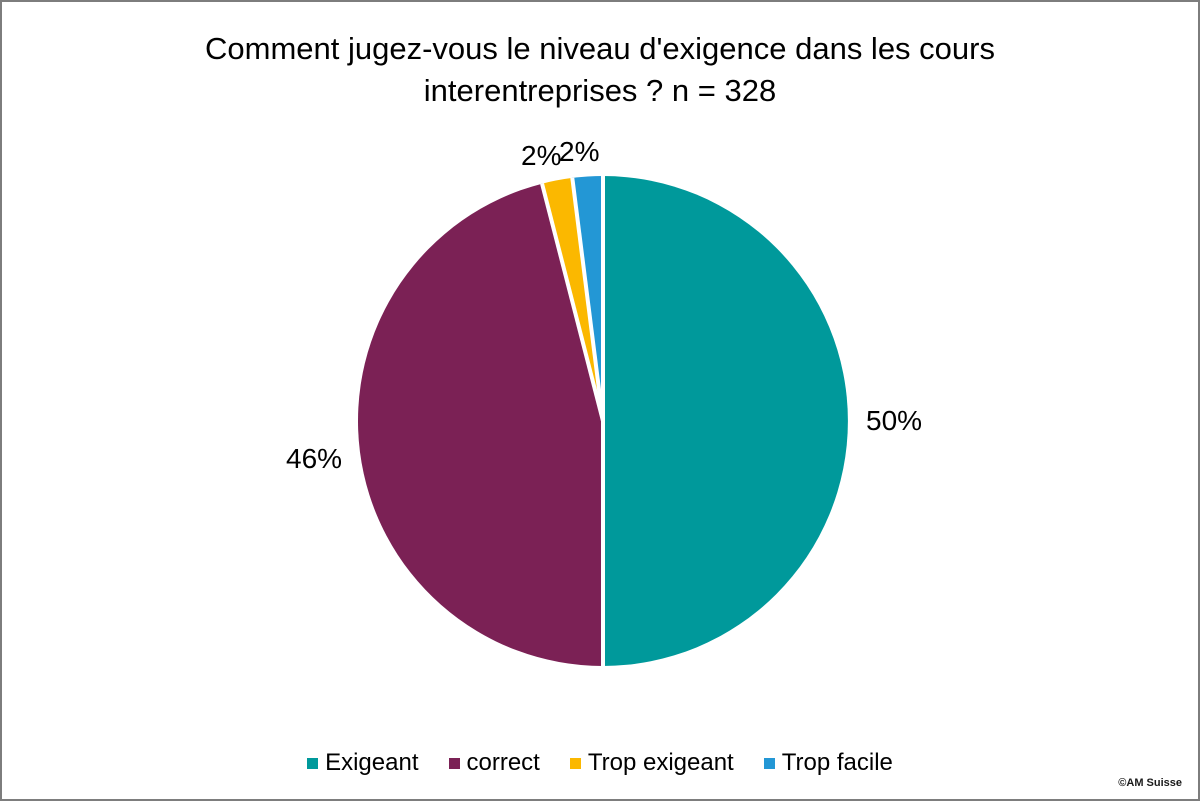  What do you see at coordinates (372, 762) in the screenshot?
I see `legend-label: Exigeant` at bounding box center [372, 762].